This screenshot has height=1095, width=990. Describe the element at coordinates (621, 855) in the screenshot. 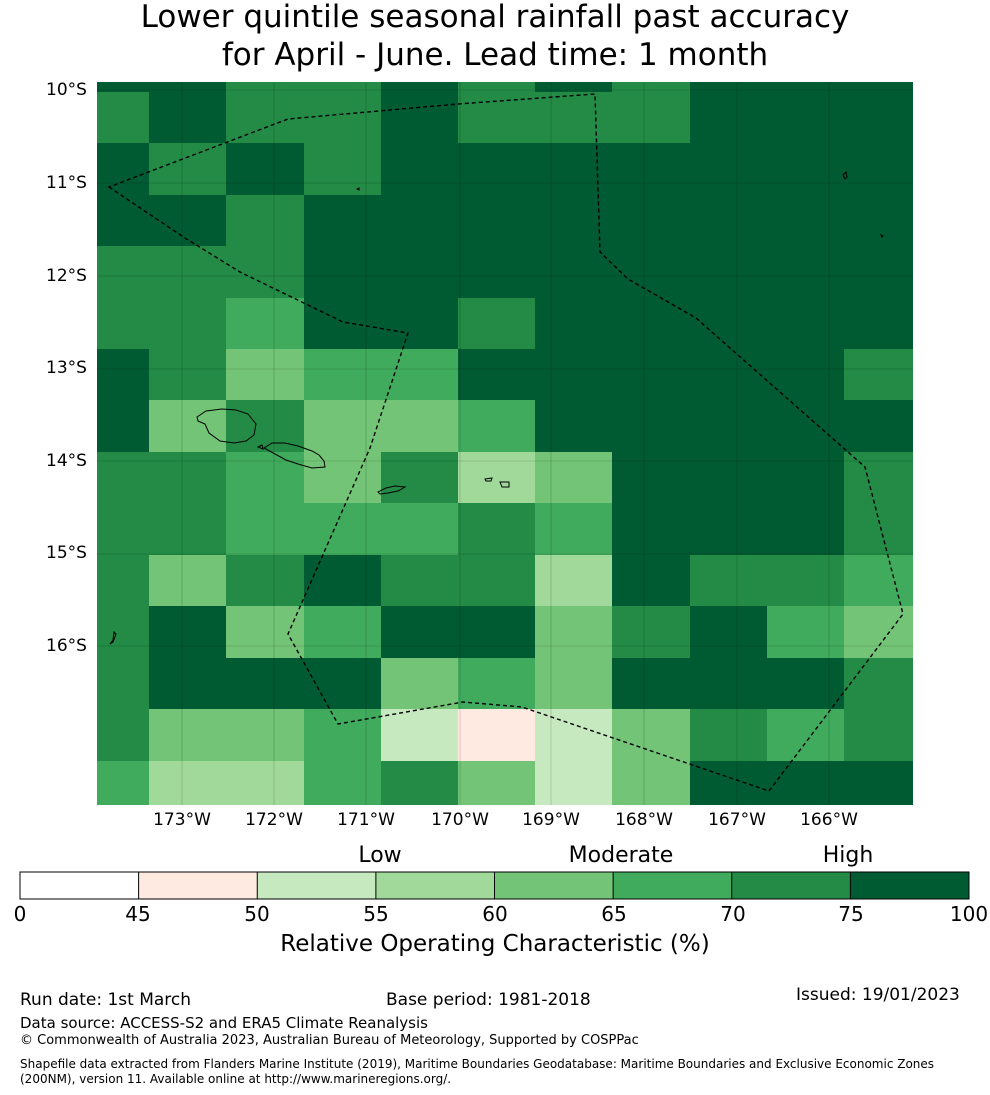

I see `category-moderate: Moderate` at that location.